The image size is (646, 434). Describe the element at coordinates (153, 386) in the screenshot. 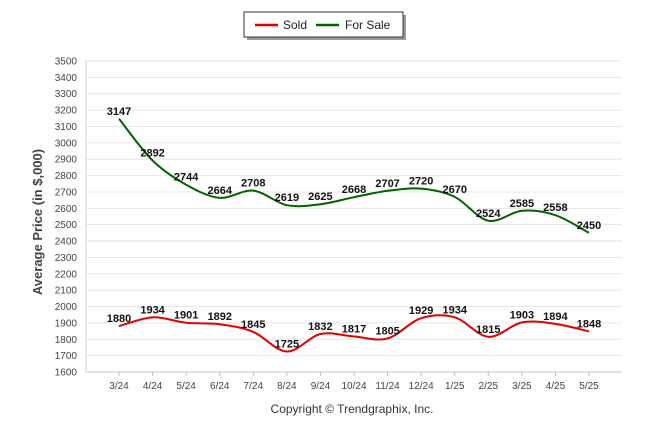

I see `x-tick-label: 4/24` at that location.